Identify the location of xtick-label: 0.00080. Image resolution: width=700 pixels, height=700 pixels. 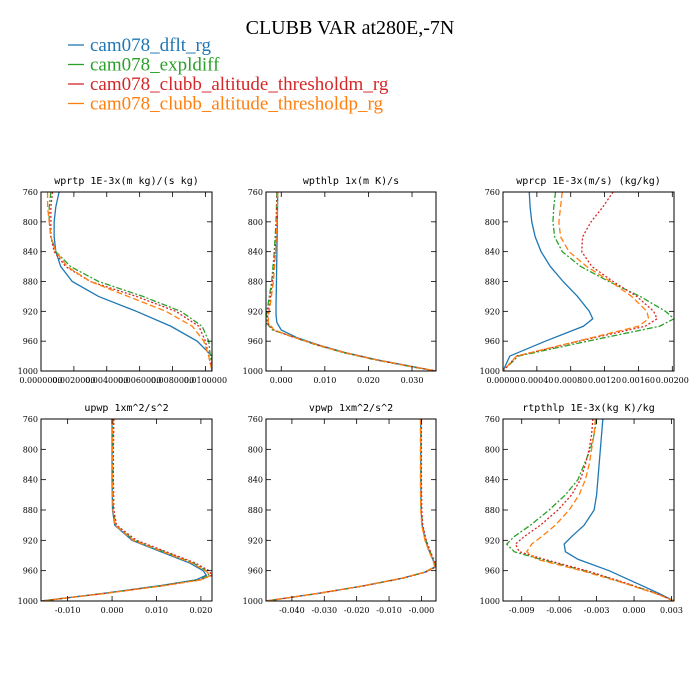
(570, 380).